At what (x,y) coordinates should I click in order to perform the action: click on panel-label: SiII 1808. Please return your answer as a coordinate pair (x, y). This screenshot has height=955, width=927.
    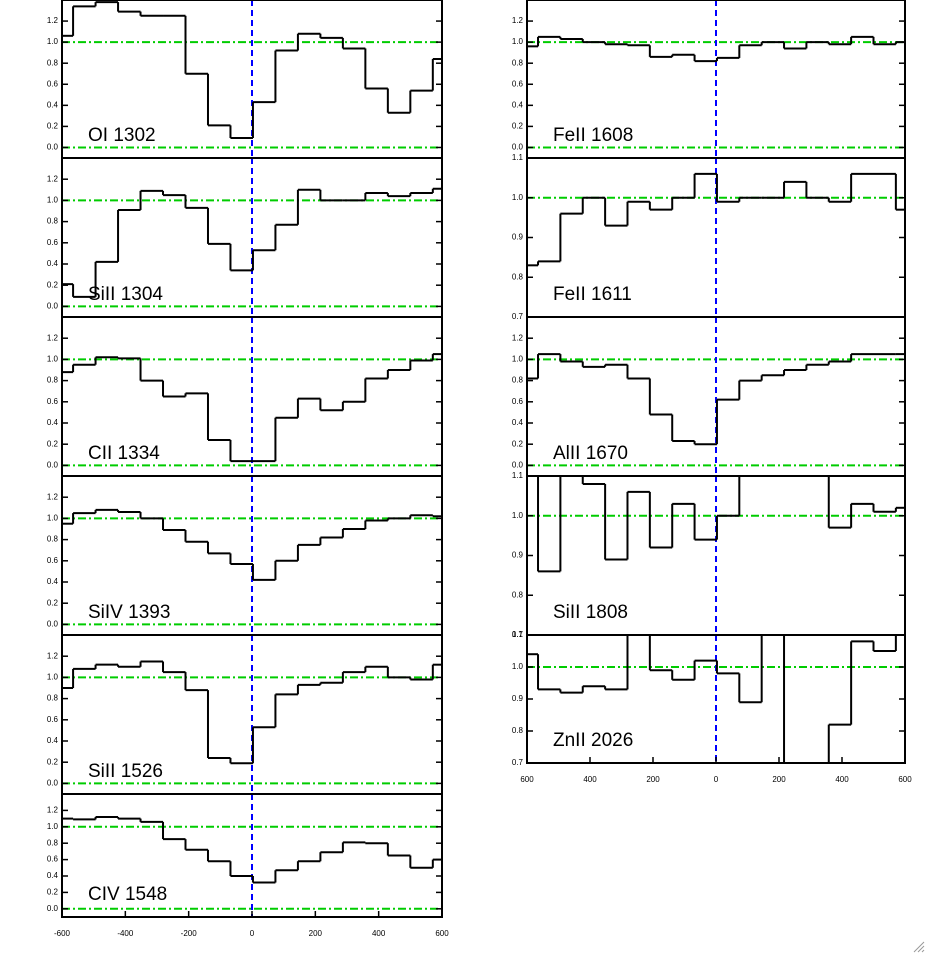
    Looking at the image, I should click on (590, 612).